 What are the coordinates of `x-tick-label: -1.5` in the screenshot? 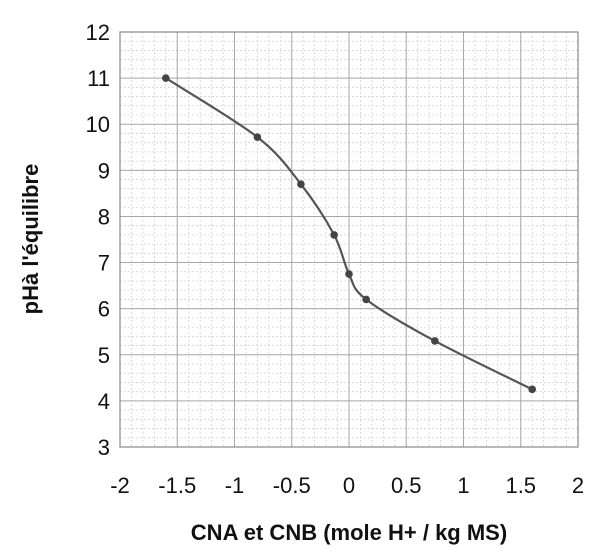 It's located at (177, 485).